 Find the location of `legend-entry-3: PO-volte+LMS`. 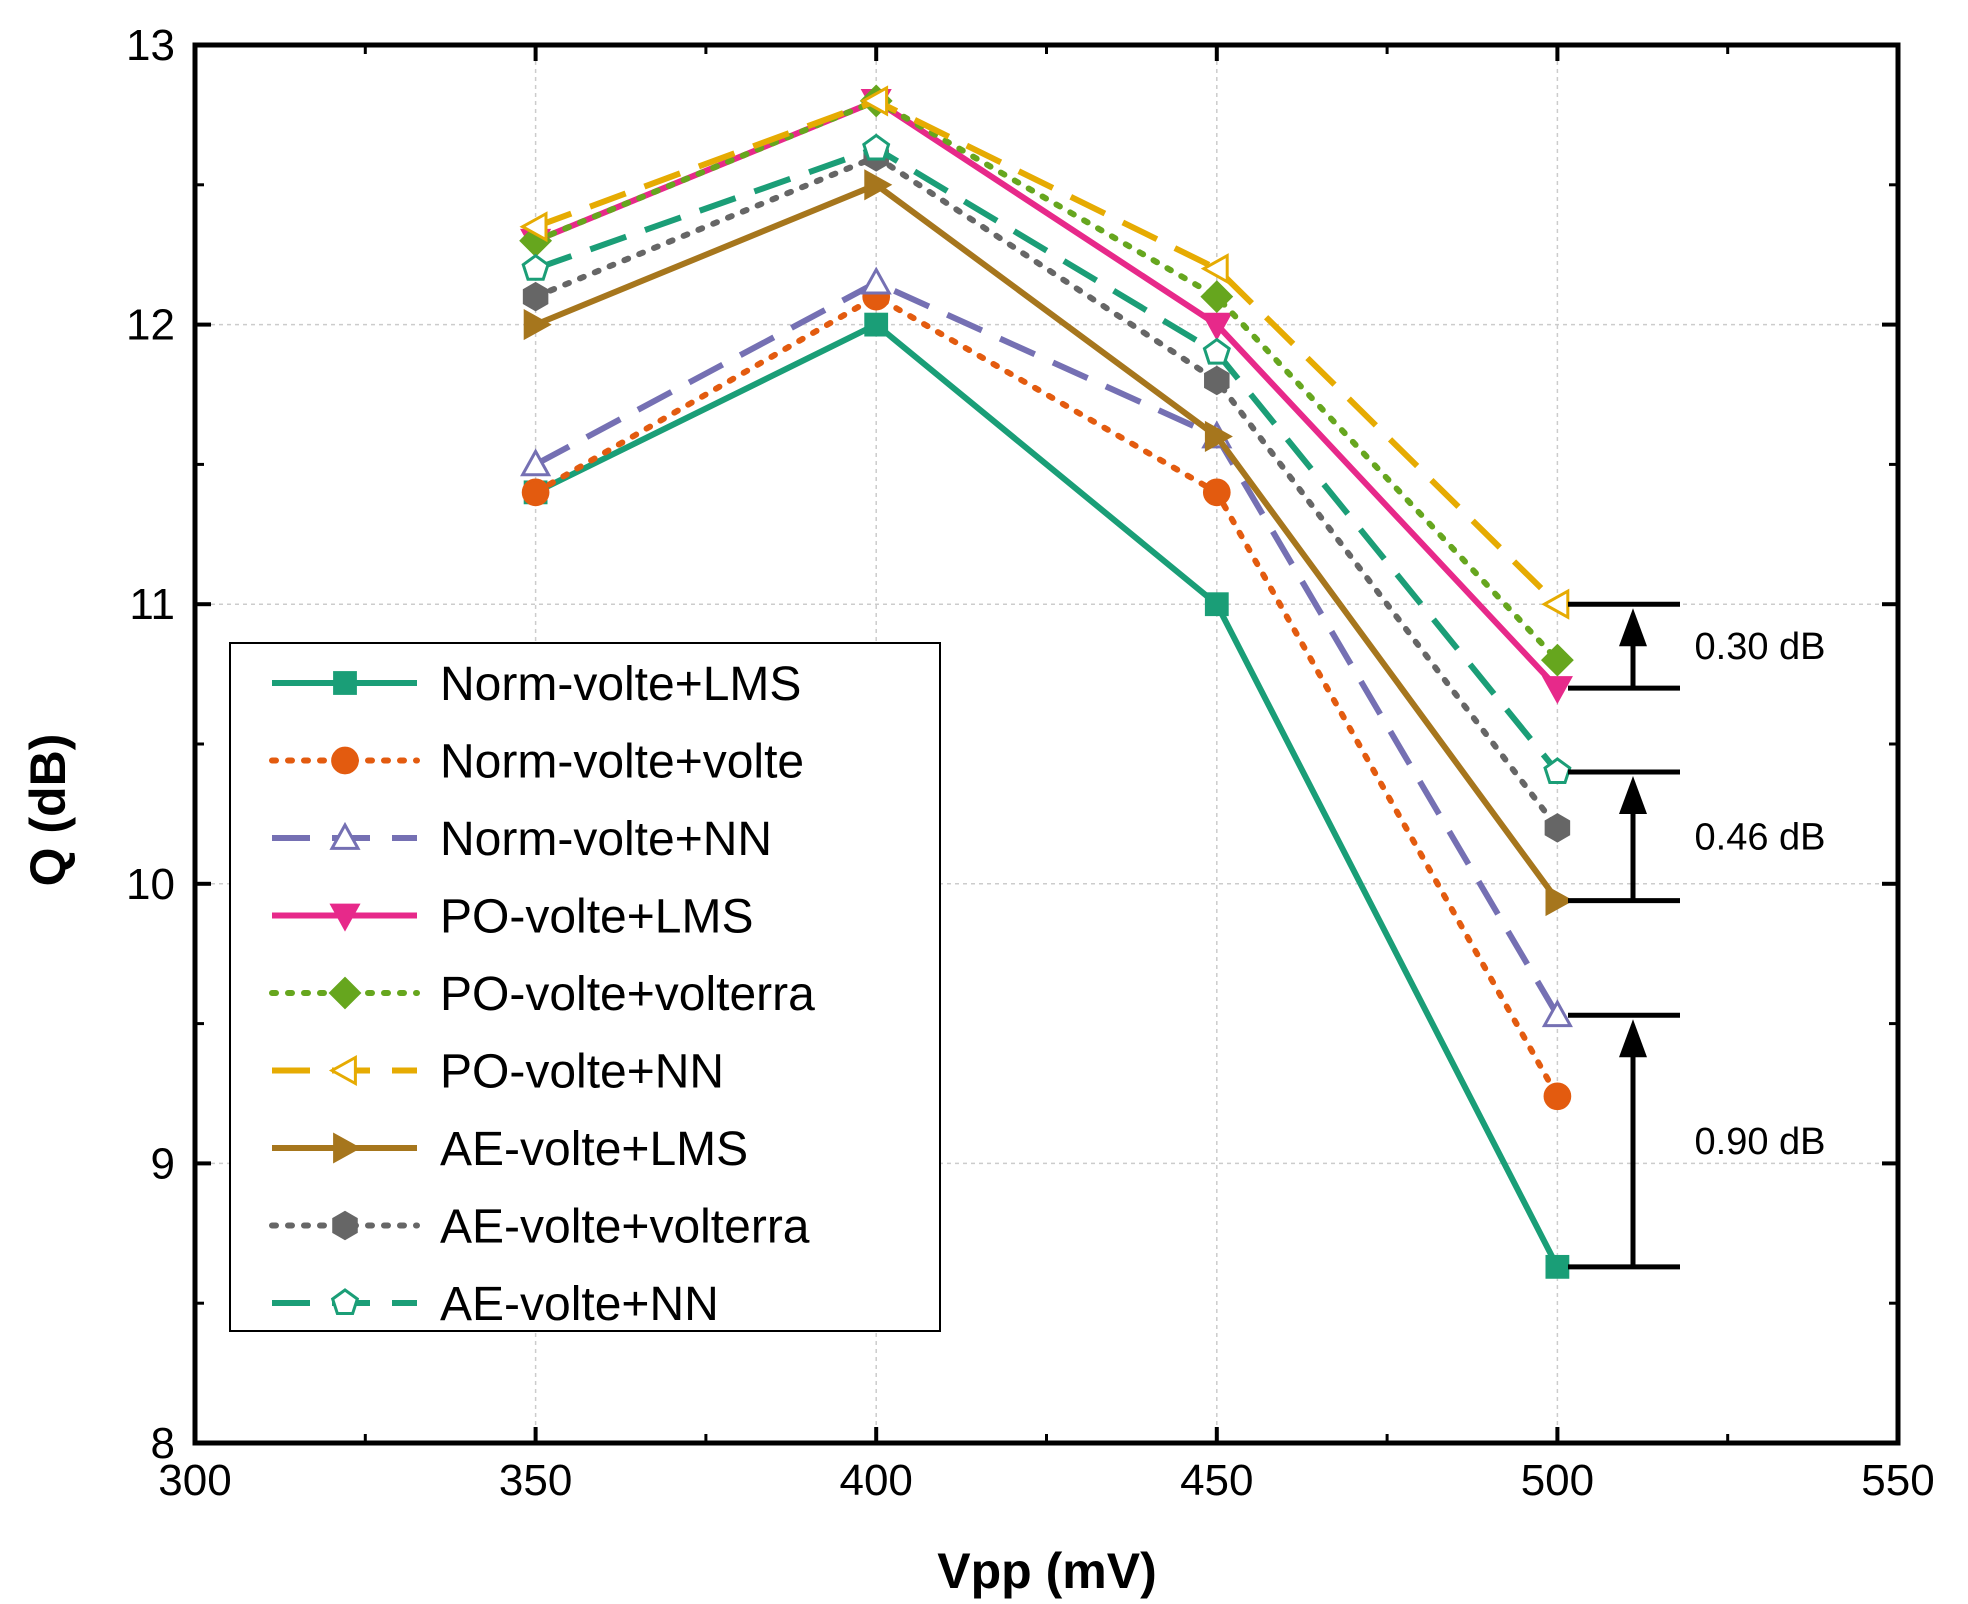

legend-entry-3: PO-volte+LMS is located at coordinates (512, 917).